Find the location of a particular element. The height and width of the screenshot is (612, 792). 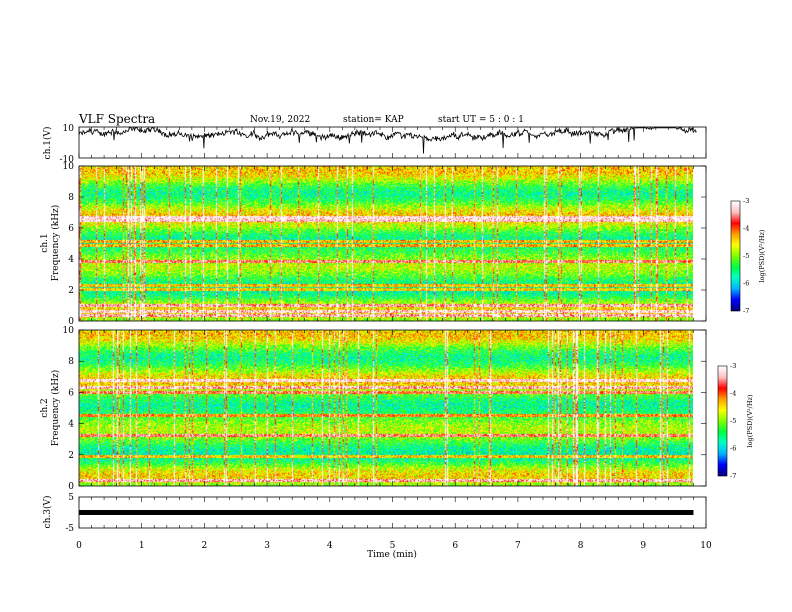

time-axis-tick-labels: 0 1 2 3 4 5 6 7 8 9 10 is located at coordinates (394, 546).